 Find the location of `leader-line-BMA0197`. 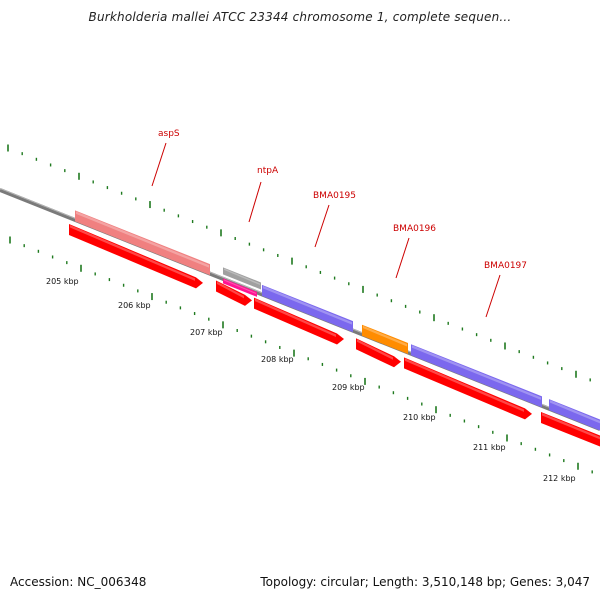

leader-line-BMA0197 is located at coordinates (493, 296).